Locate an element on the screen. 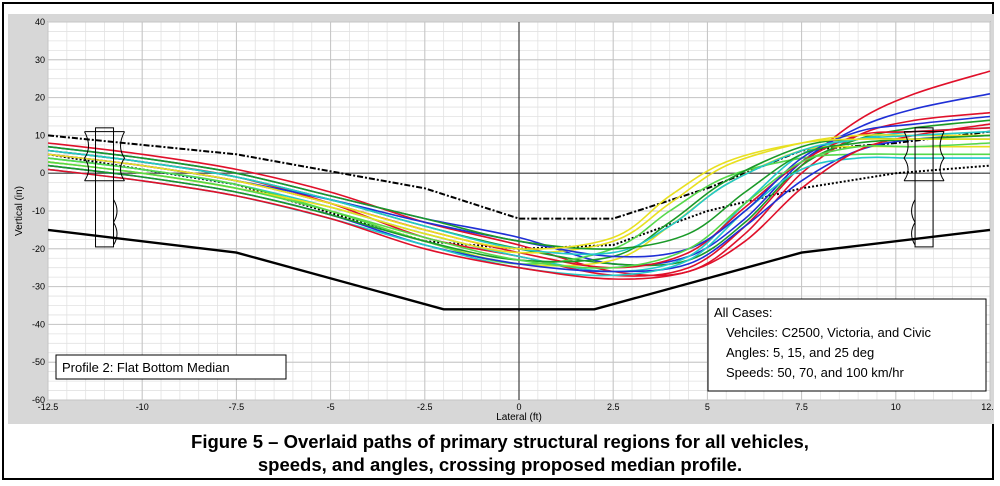  profile-label: Profile 2: Flat Bottom Median is located at coordinates (146, 367).